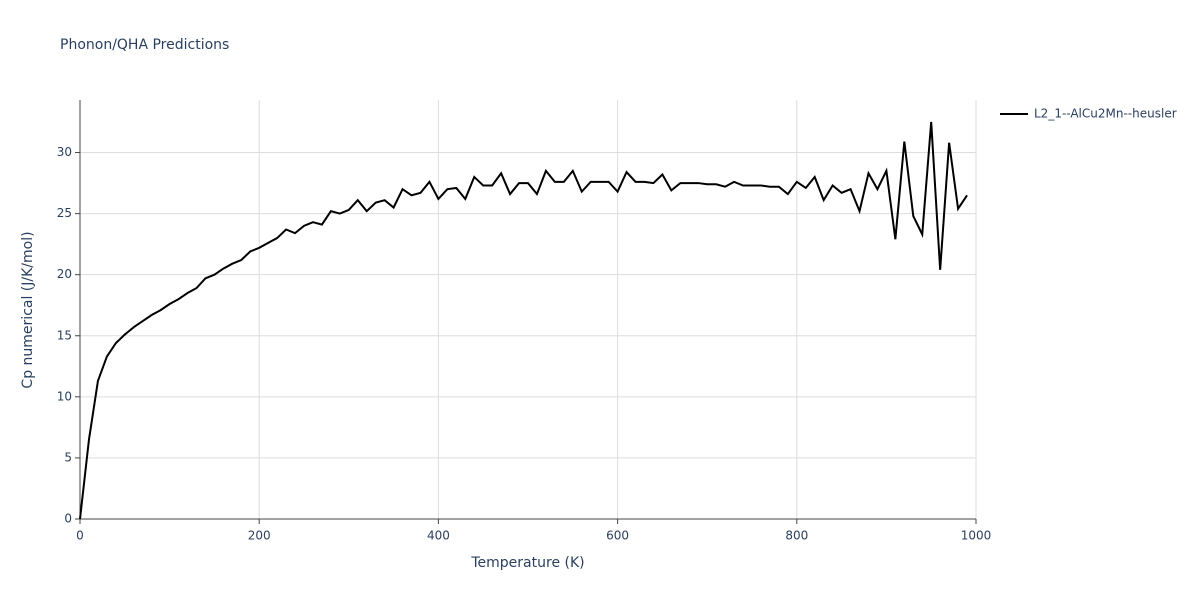 The width and height of the screenshot is (1200, 604). What do you see at coordinates (259, 536) in the screenshot?
I see `x-tick-label: 200` at bounding box center [259, 536].